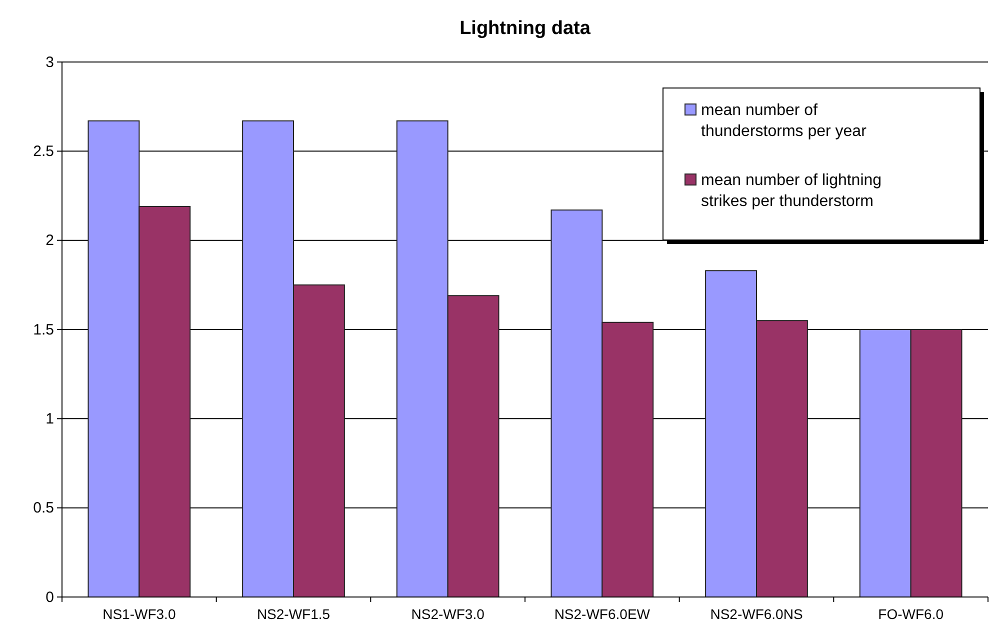 This screenshot has height=642, width=998. I want to click on y-tick-label: 3, so click(50, 62).